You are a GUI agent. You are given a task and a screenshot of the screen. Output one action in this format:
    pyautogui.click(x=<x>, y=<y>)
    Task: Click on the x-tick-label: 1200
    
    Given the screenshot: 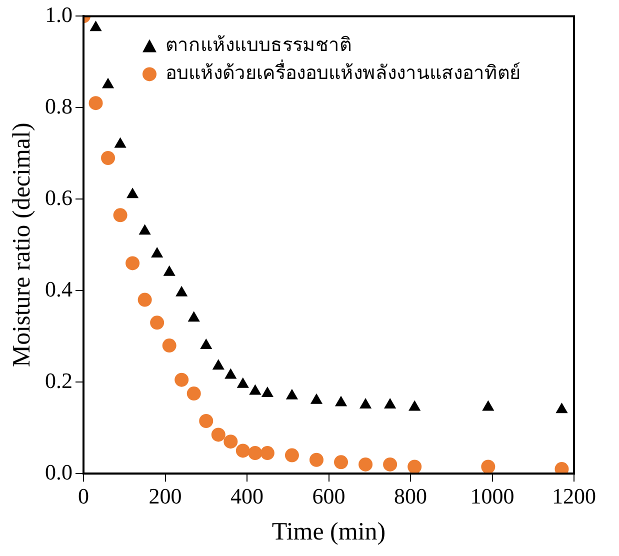 What is the action you would take?
    pyautogui.click(x=574, y=496)
    